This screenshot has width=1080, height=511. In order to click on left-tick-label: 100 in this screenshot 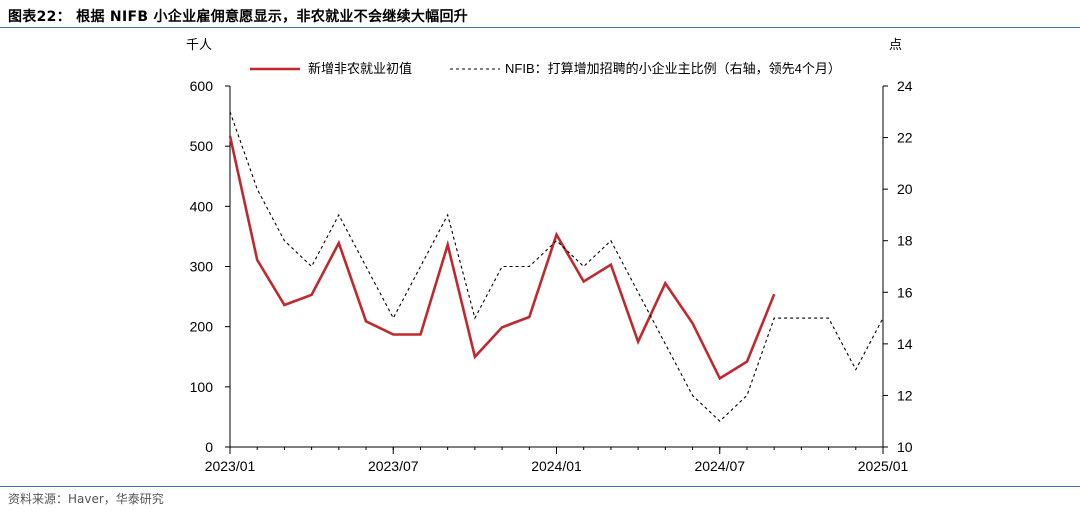, I will do `click(202, 387)`.